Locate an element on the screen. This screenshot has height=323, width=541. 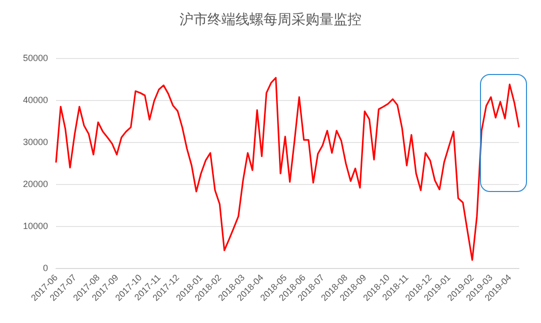
y-tick-label: 20000 is located at coordinates (35, 184).